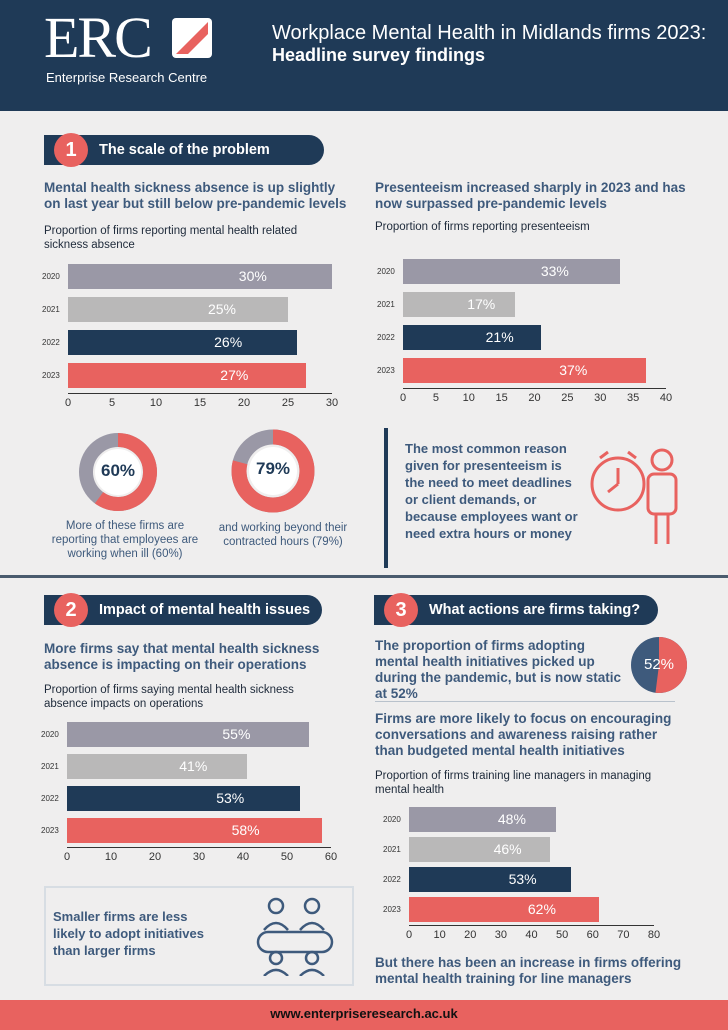  I want to click on small-firms-callout-box, so click(199, 936).